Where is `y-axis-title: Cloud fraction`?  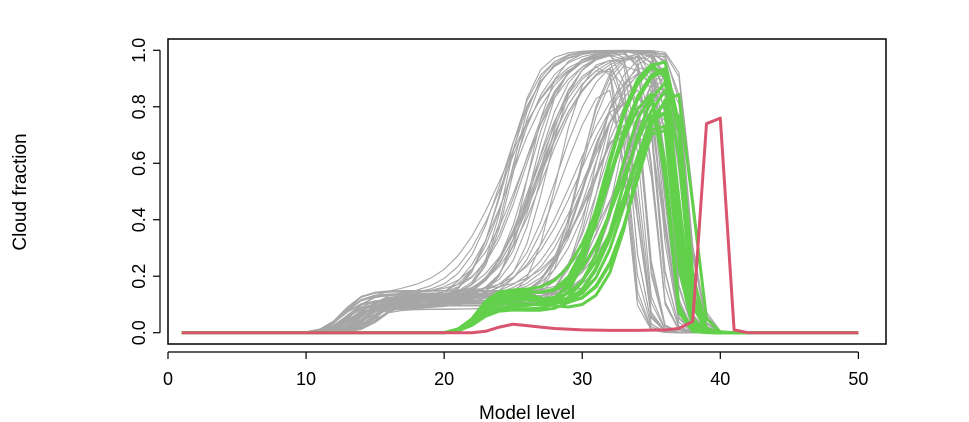 y-axis-title: Cloud fraction is located at coordinates (20, 191).